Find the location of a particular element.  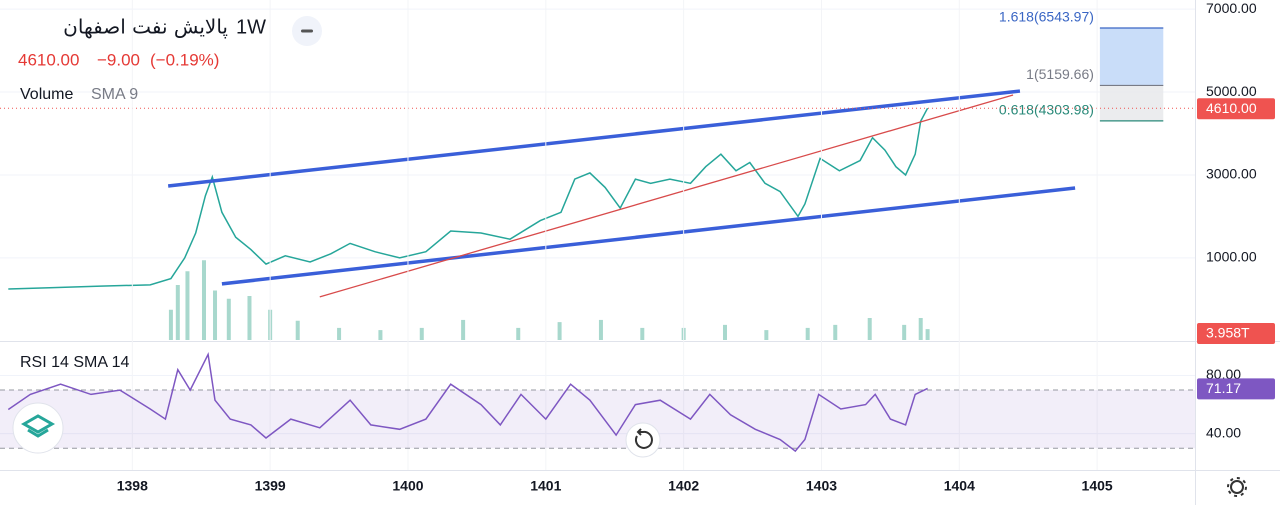

x-tick-label: 1402 is located at coordinates (683, 486).